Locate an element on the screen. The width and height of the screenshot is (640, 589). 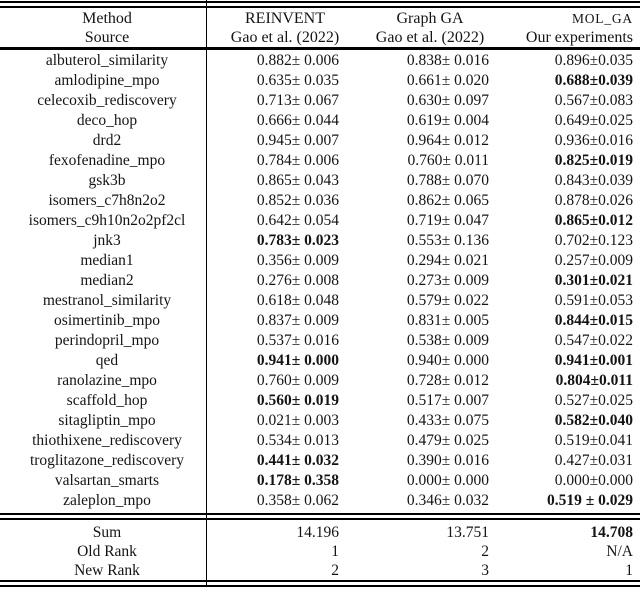
header-separator-rule is located at coordinates (320, 48).